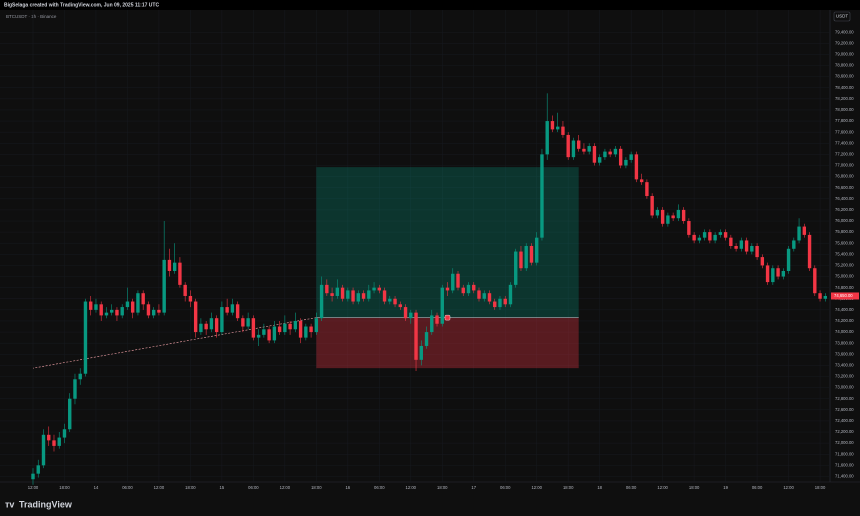  Describe the element at coordinates (844, 398) in the screenshot. I see `y-tick-label: 72,800.00` at that location.